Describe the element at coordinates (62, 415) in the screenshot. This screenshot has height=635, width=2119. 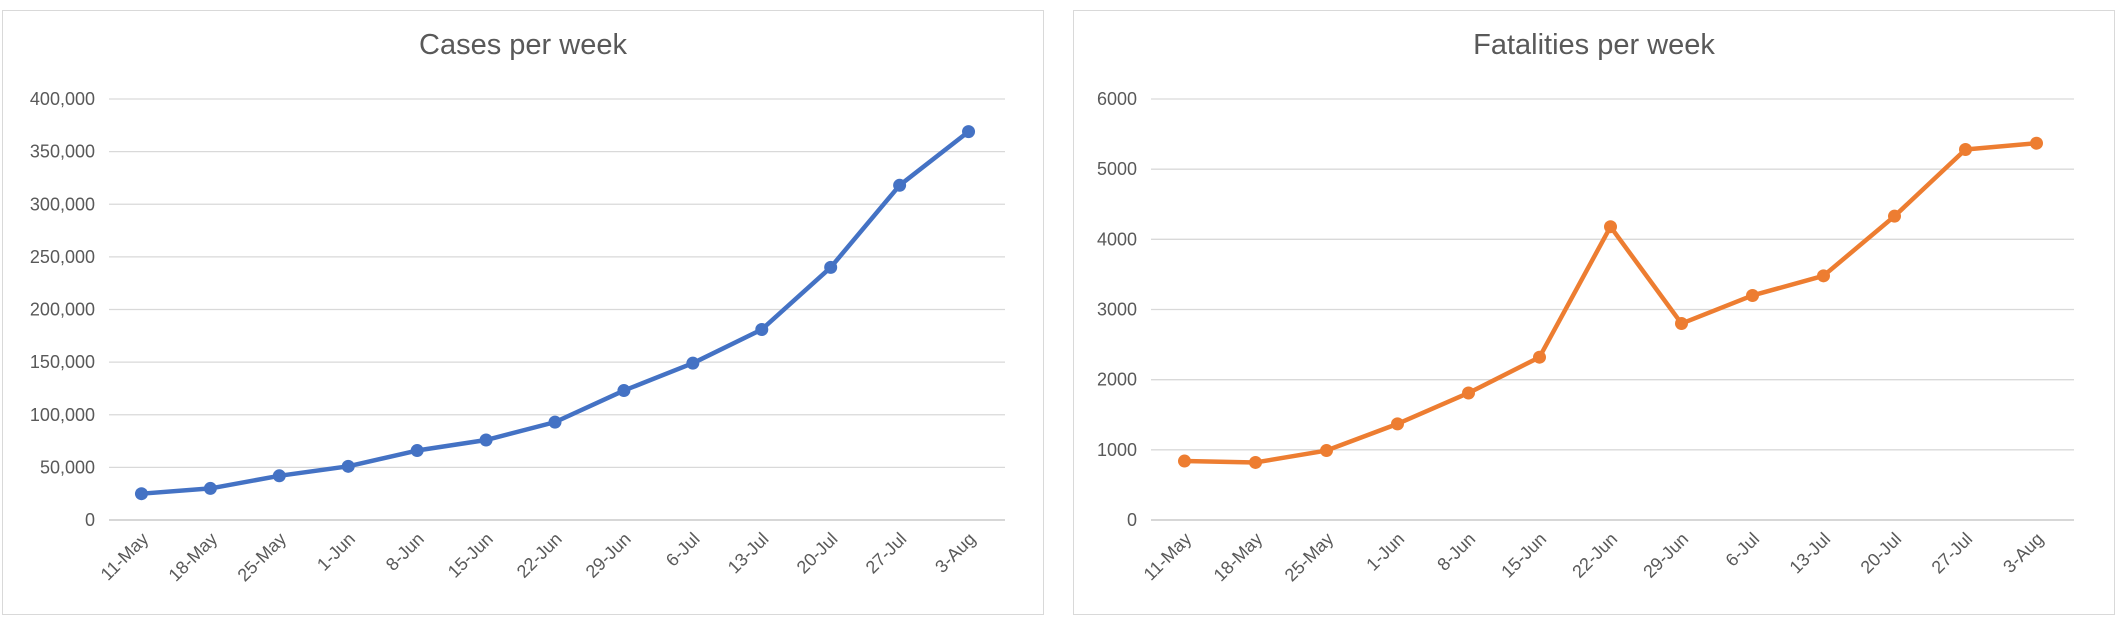
I see `y-tick-label: 100,000` at that location.